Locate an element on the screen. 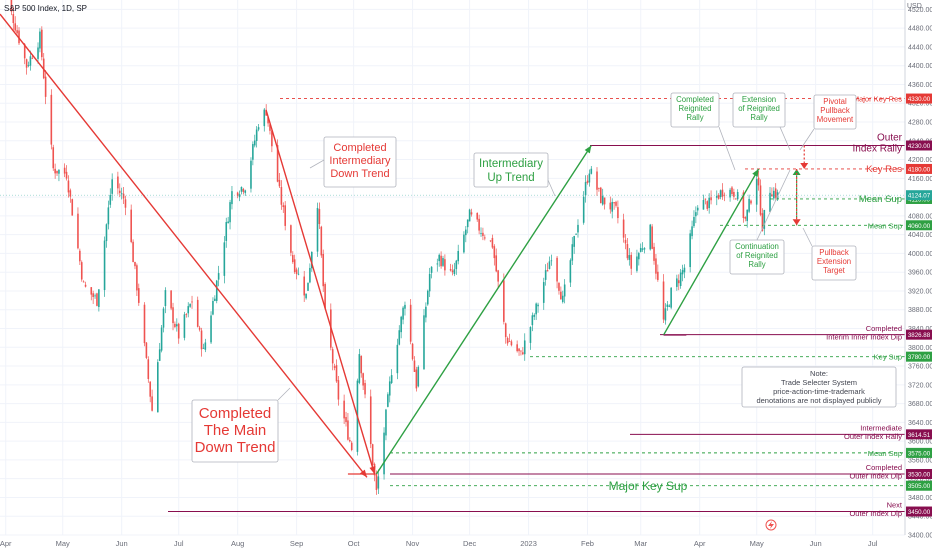 This screenshot has width=932, height=555. level-label: Key Sup is located at coordinates (888, 357).